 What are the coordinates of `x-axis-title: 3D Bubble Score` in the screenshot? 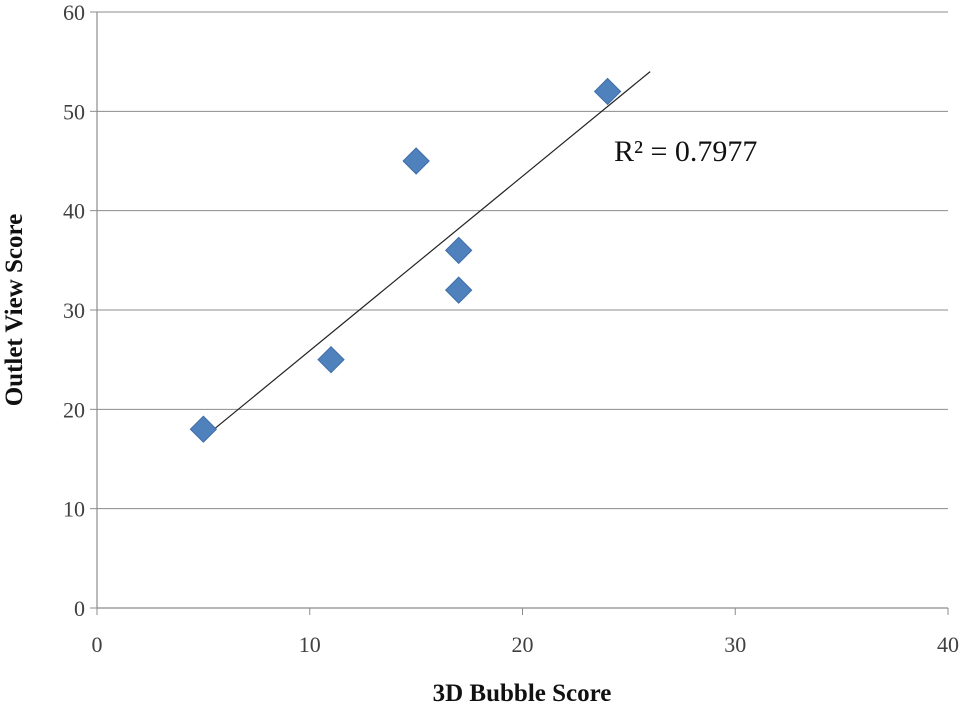 It's located at (522, 693).